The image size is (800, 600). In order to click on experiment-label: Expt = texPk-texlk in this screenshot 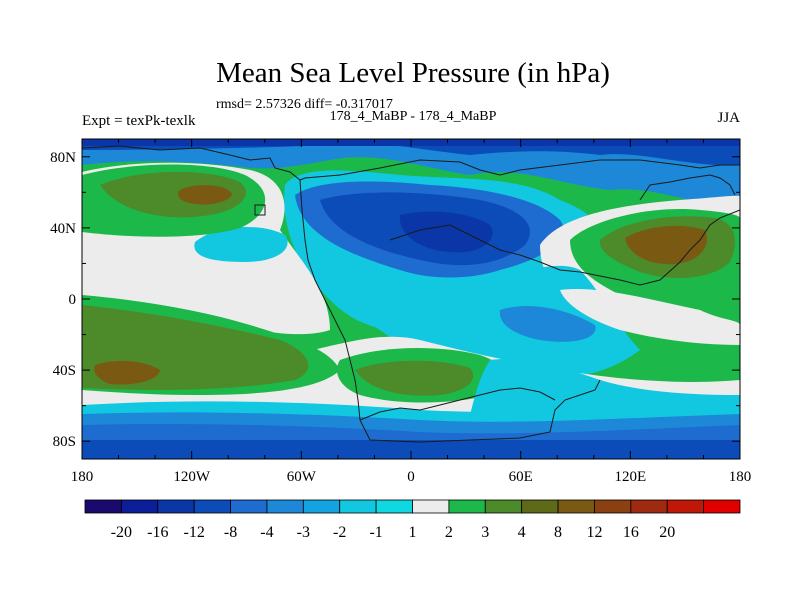, I will do `click(139, 121)`.